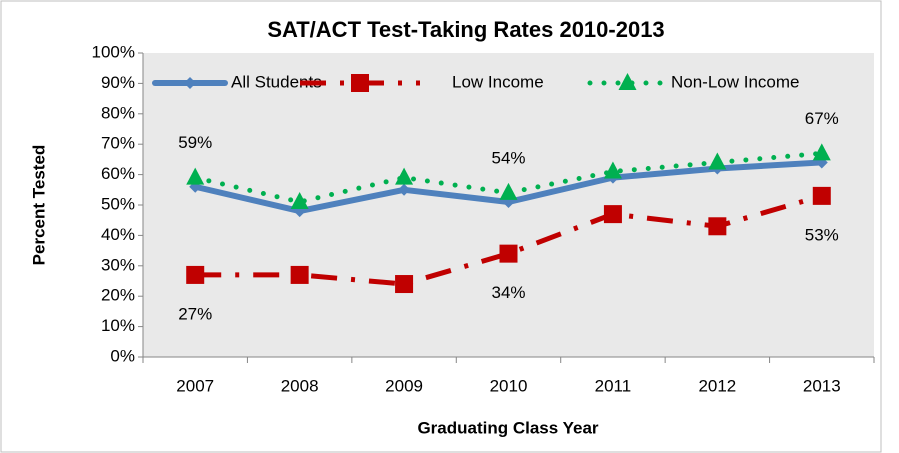  I want to click on data-label: 67%, so click(822, 118).